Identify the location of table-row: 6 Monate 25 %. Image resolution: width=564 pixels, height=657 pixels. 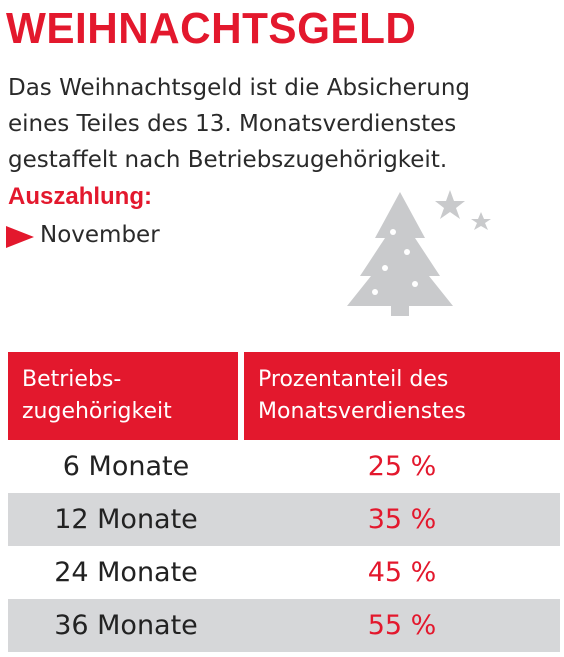
(284, 466).